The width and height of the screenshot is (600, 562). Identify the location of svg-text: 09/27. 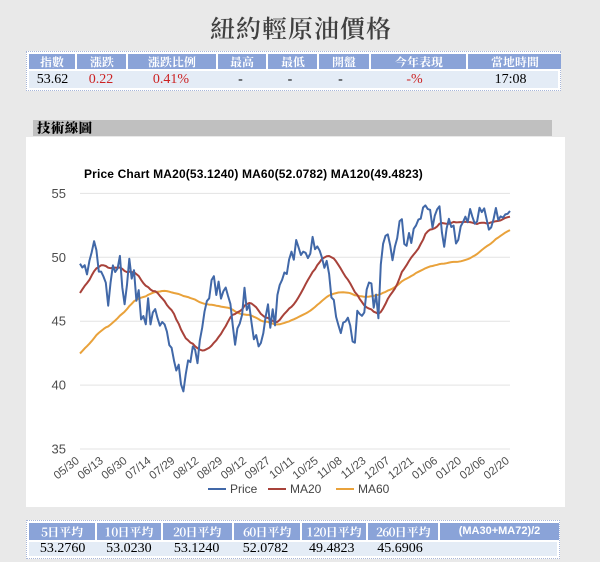
(258, 468).